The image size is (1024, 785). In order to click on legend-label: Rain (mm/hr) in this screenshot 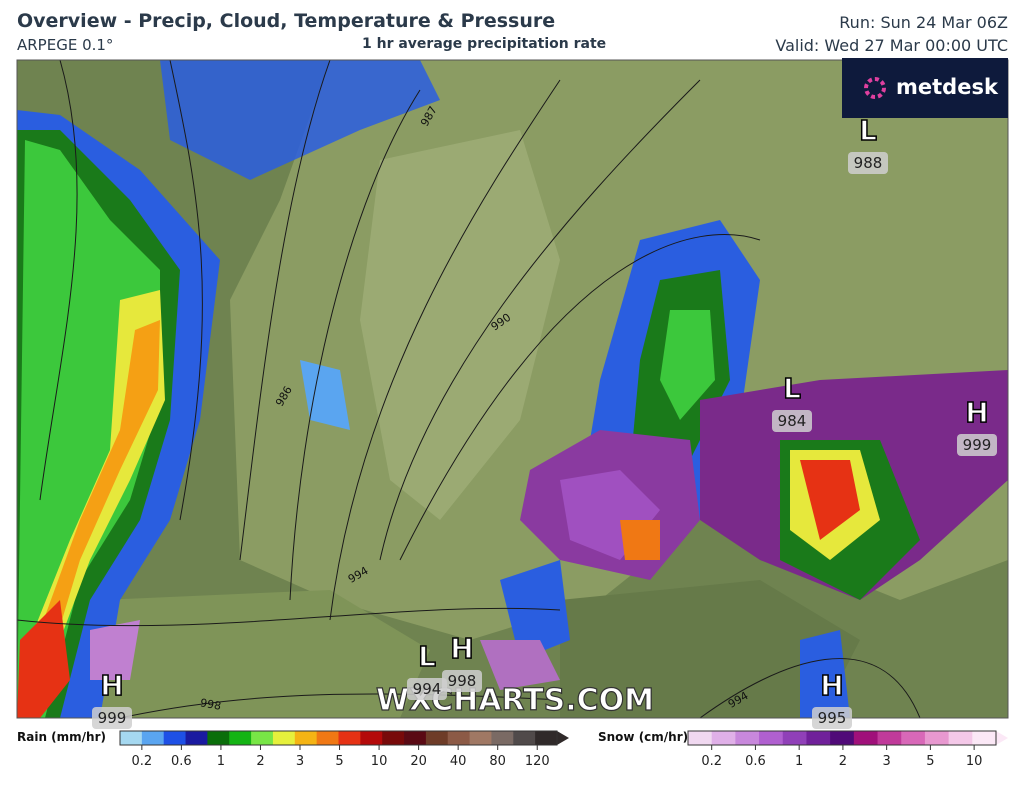, I will do `click(61, 737)`.